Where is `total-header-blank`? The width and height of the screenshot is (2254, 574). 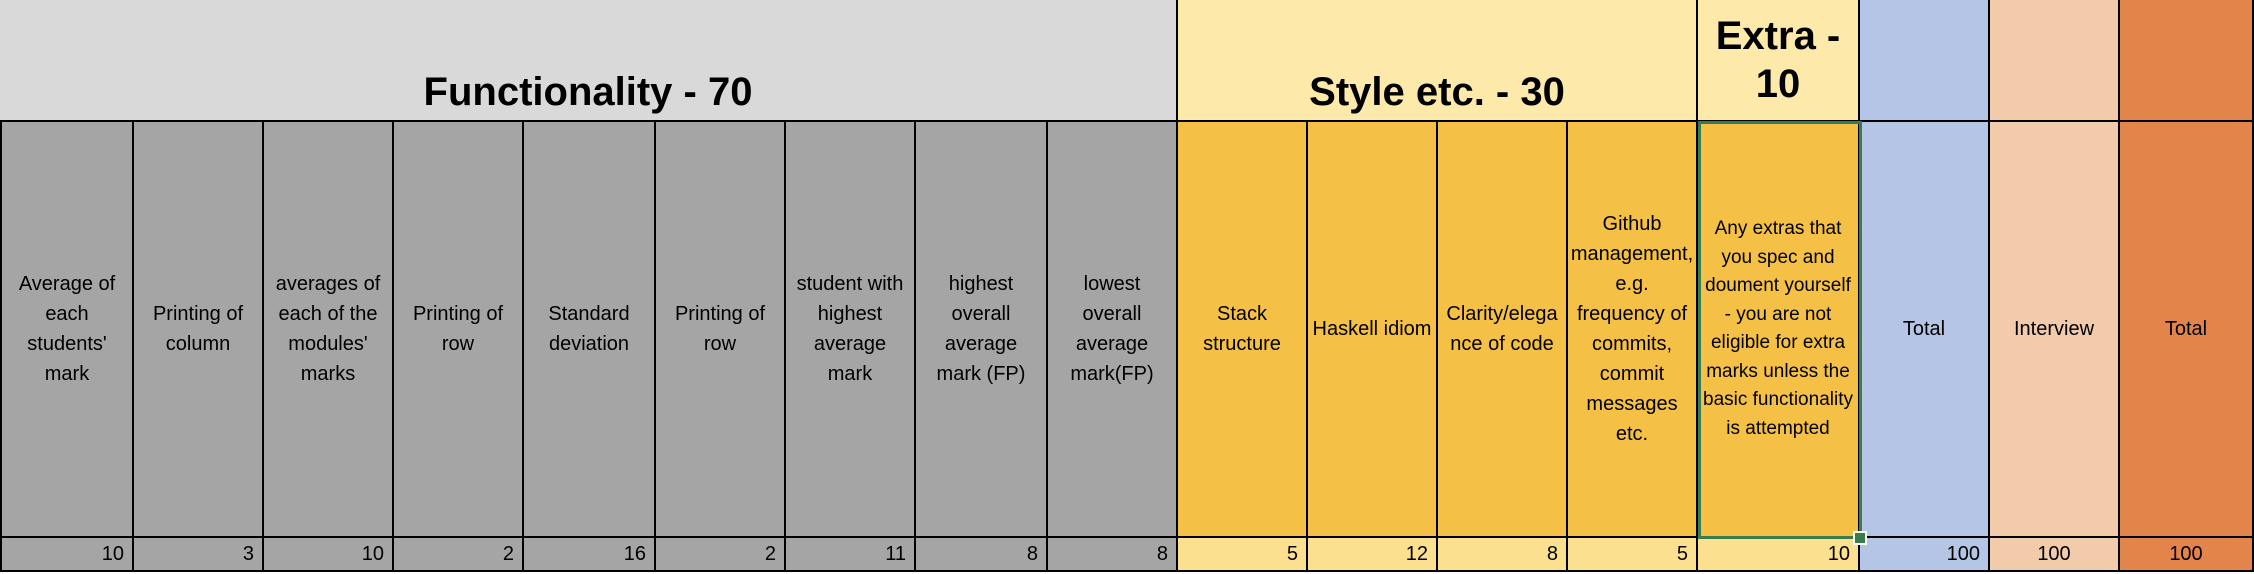 total-header-blank is located at coordinates (1925, 61).